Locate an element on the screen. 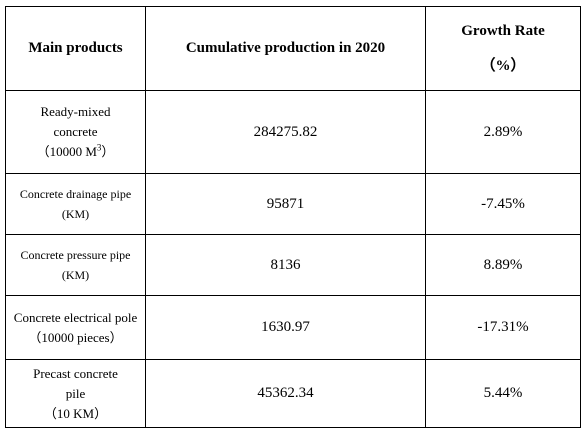 Image resolution: width=587 pixels, height=437 pixels. table-row: Concrete pressure pipe (KM) 8136 8.89% is located at coordinates (293, 265).